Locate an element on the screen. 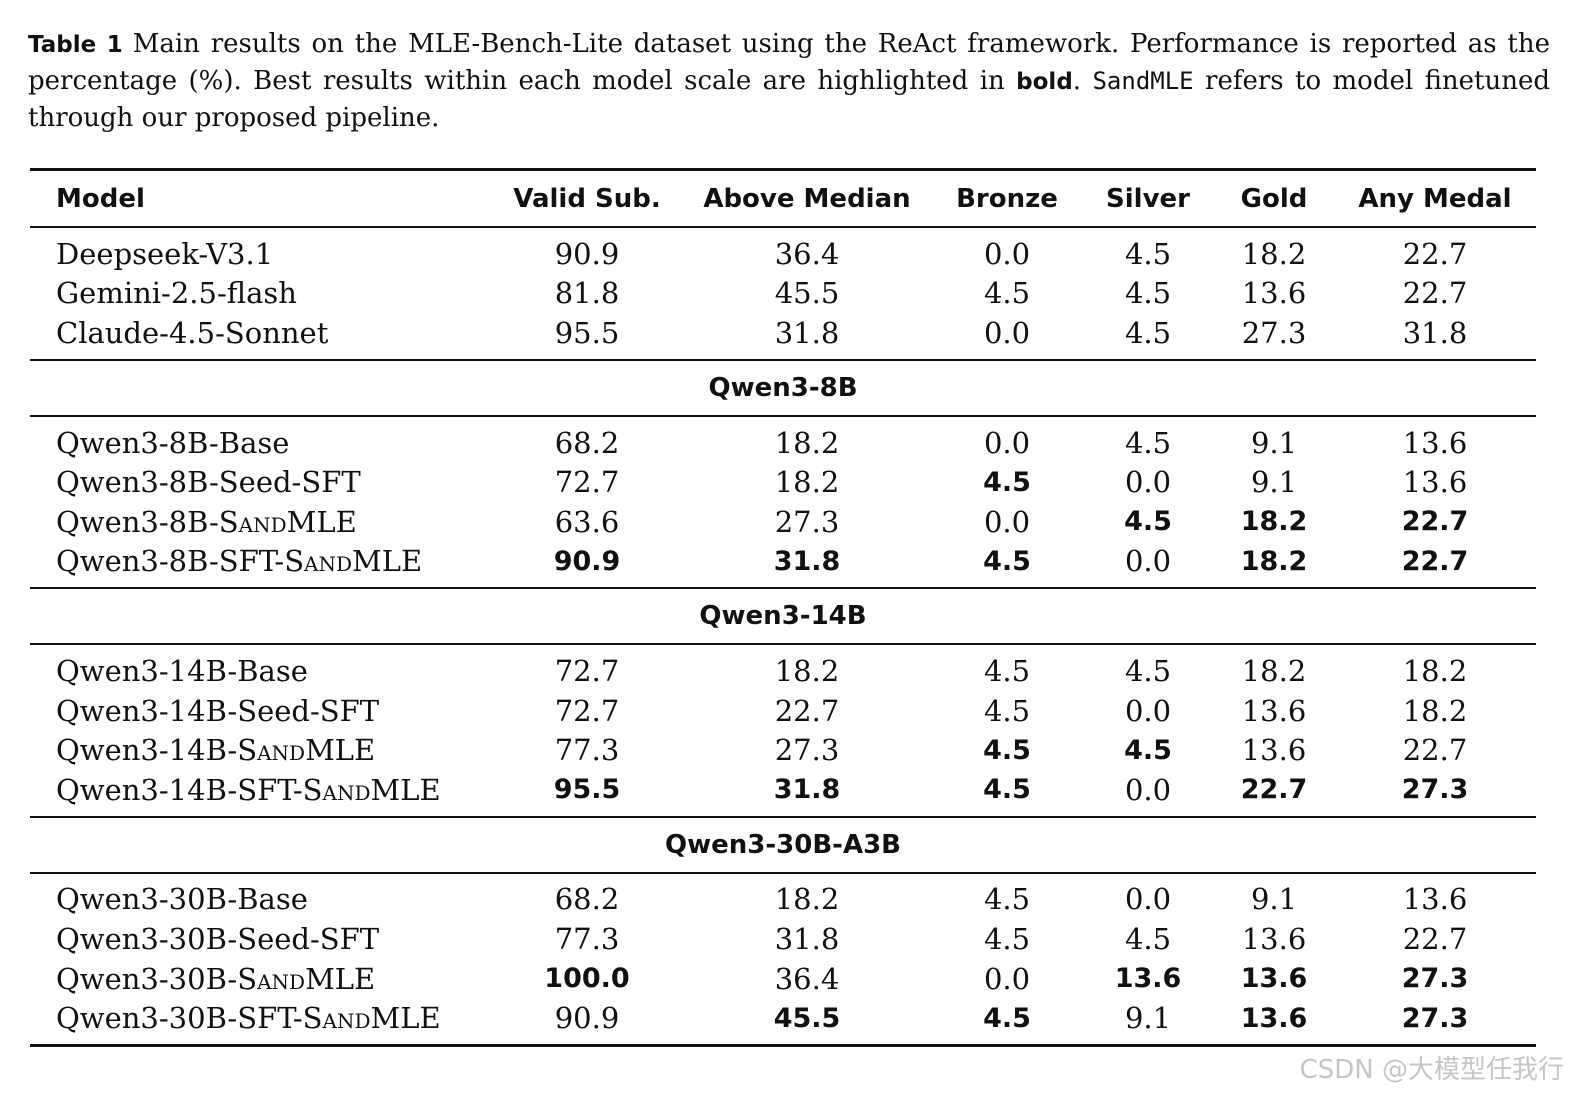 Image resolution: width=1578 pixels, height=1100 pixels. value-cell: 45.5 is located at coordinates (807, 293).